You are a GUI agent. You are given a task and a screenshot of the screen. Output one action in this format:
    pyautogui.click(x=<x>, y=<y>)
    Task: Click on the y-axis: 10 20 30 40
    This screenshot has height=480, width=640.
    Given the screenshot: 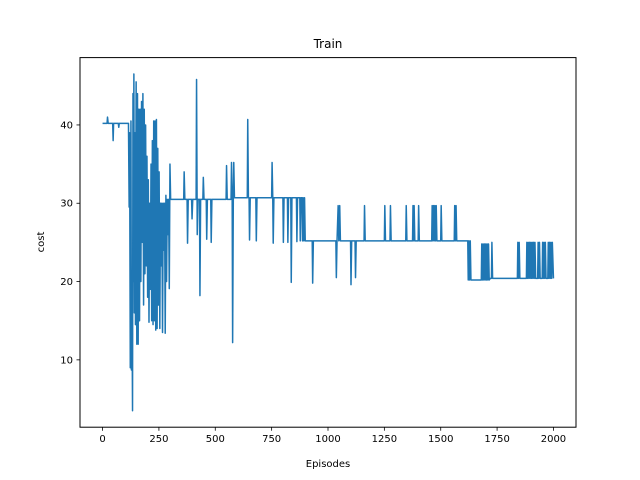 What is the action you would take?
    pyautogui.click(x=70, y=243)
    